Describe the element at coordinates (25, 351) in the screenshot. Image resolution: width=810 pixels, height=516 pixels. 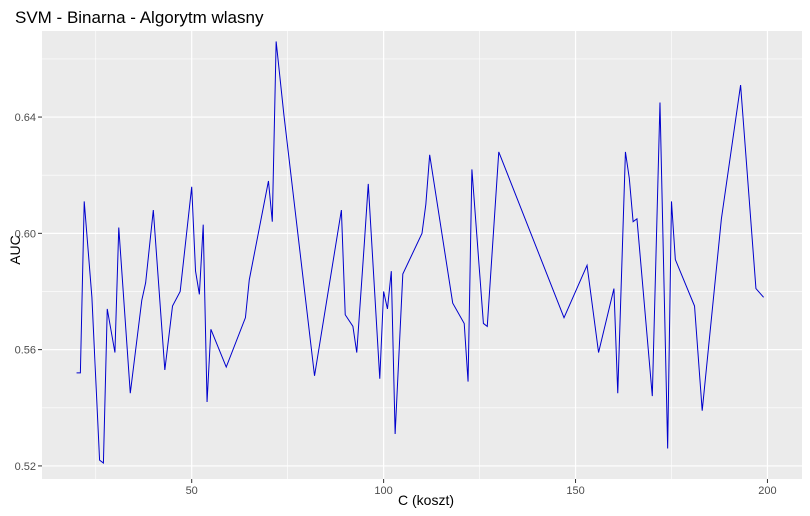
I see `y-tick-label: 0.56` at that location.